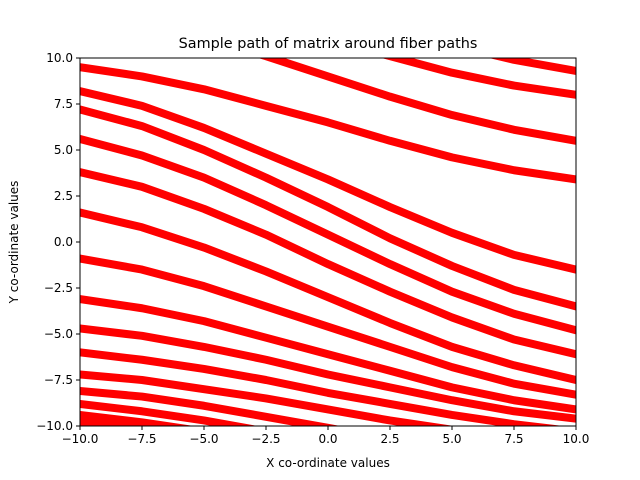  Describe the element at coordinates (451, 439) in the screenshot. I see `x-tick-label: 5.0` at that location.